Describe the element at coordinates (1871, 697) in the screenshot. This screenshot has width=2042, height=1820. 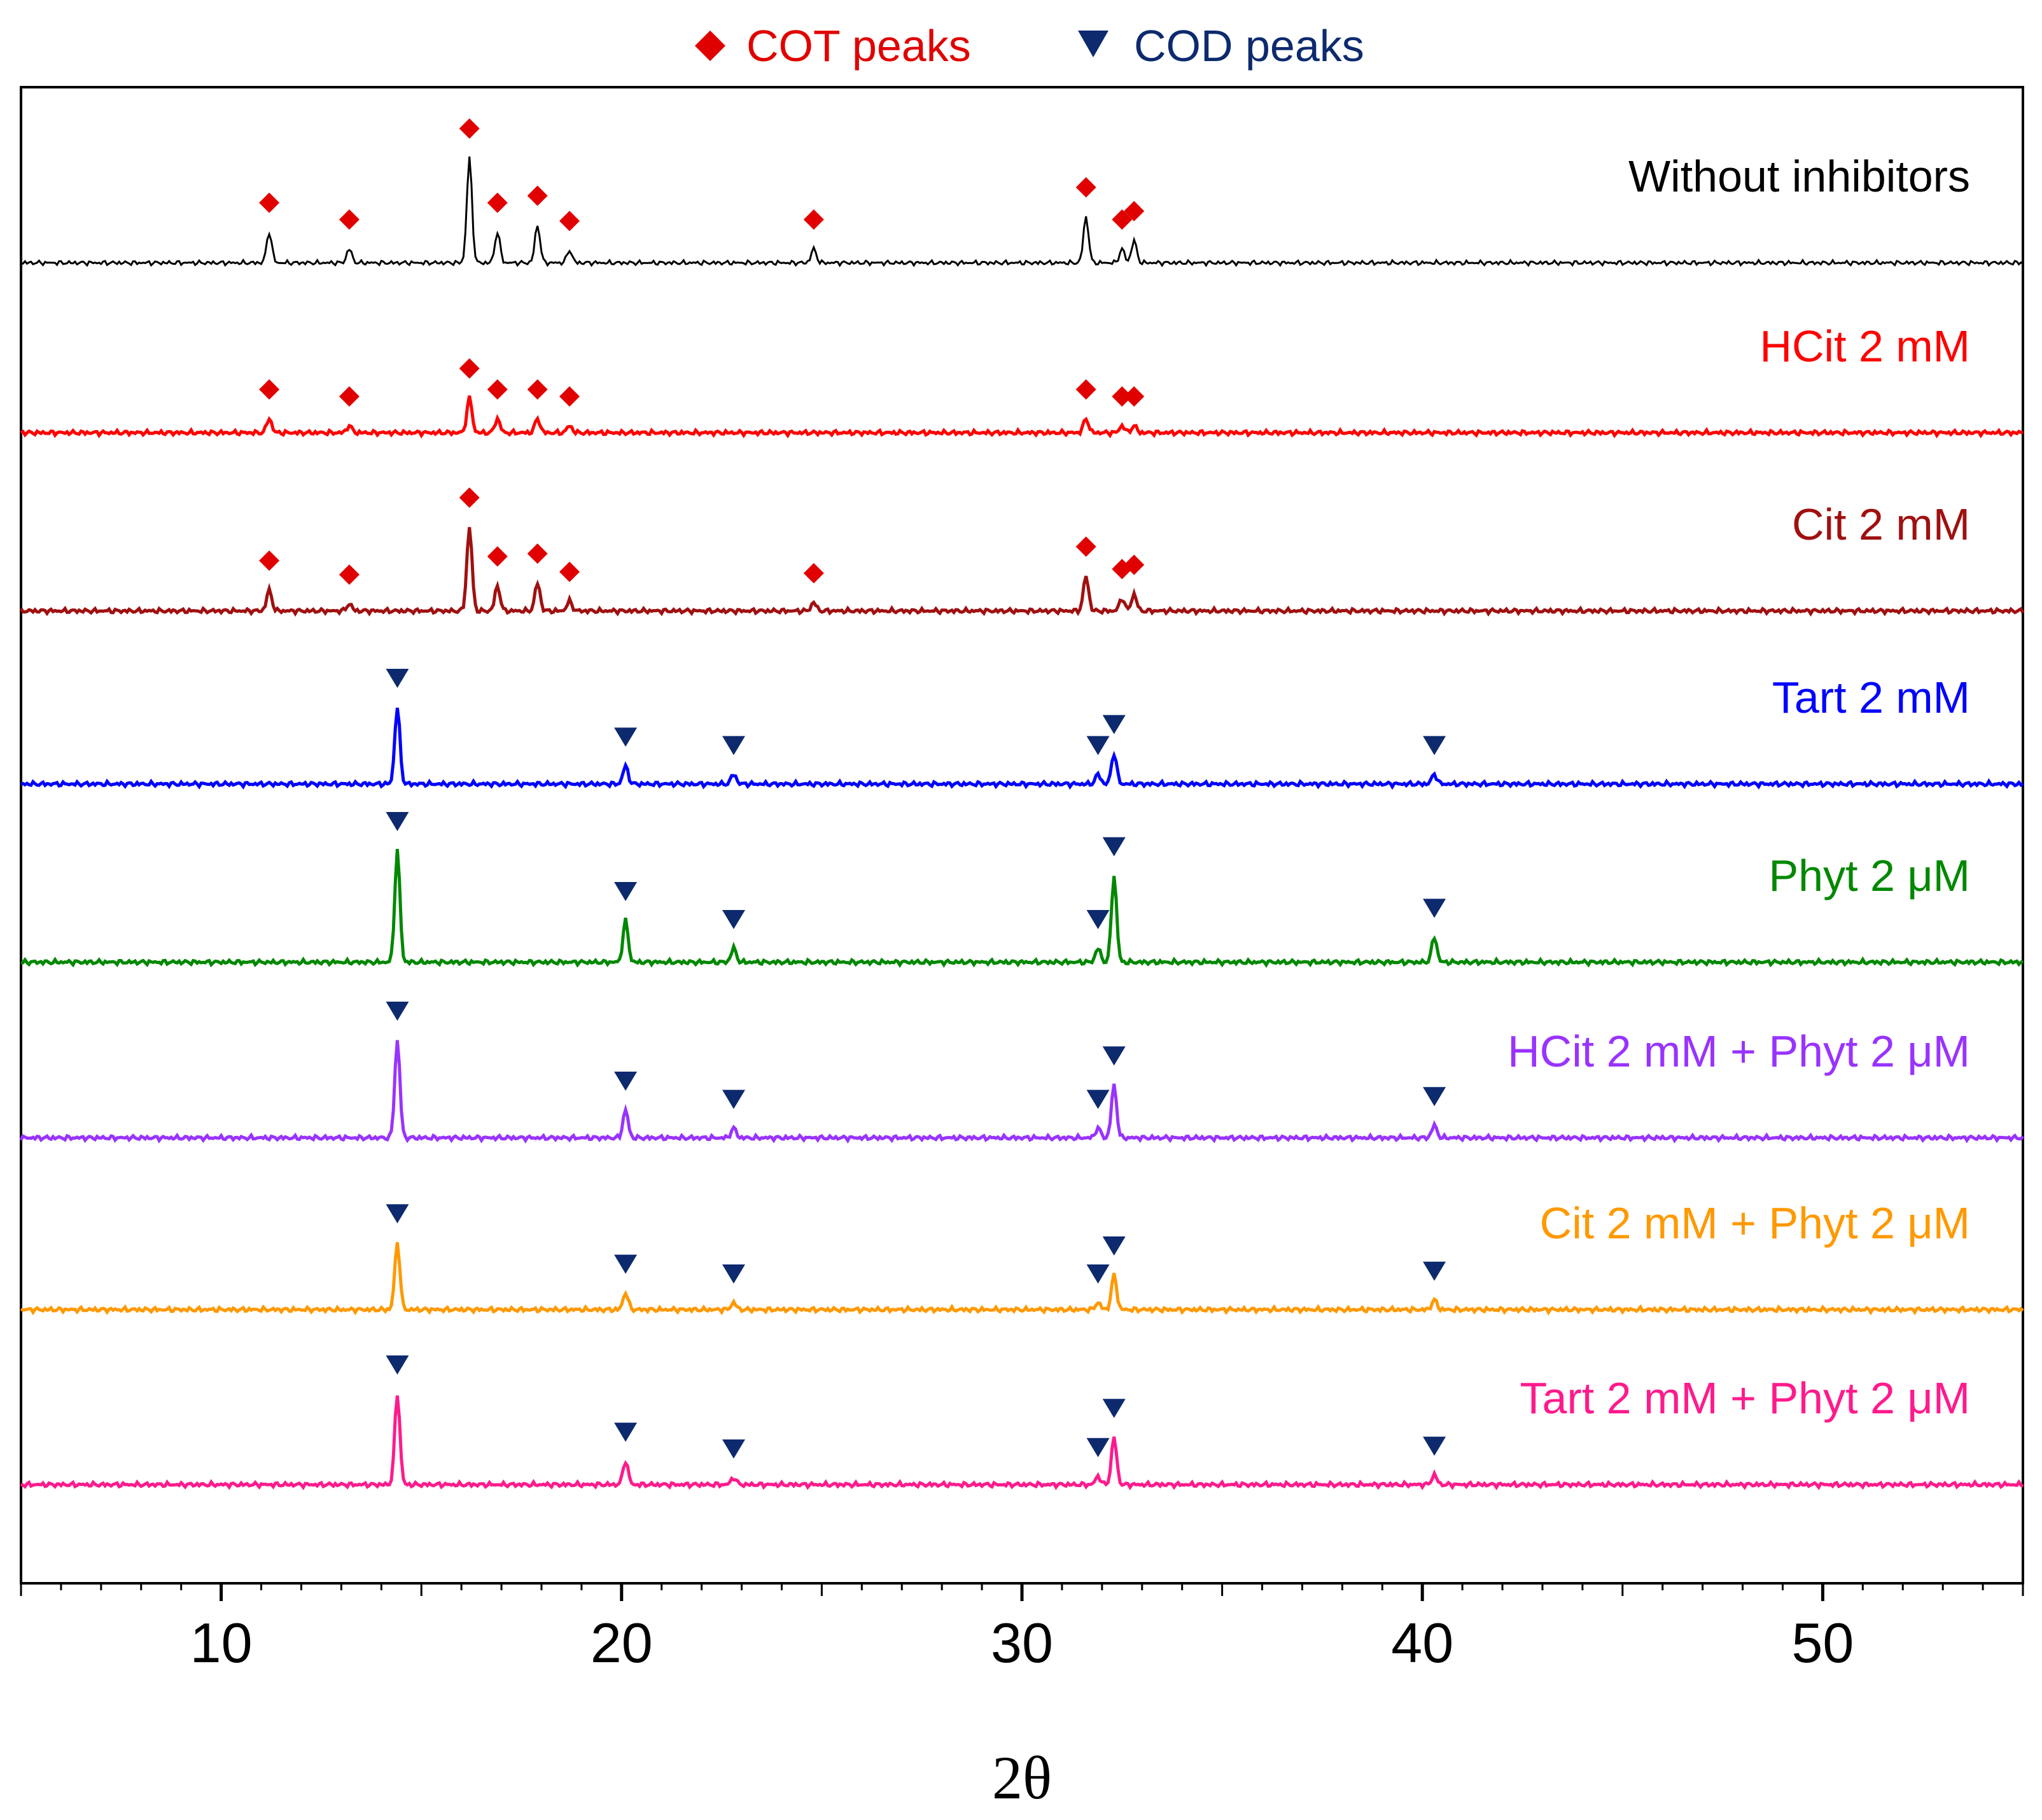
I see `series-label-tart-2-mm: Tart 2 mM` at that location.